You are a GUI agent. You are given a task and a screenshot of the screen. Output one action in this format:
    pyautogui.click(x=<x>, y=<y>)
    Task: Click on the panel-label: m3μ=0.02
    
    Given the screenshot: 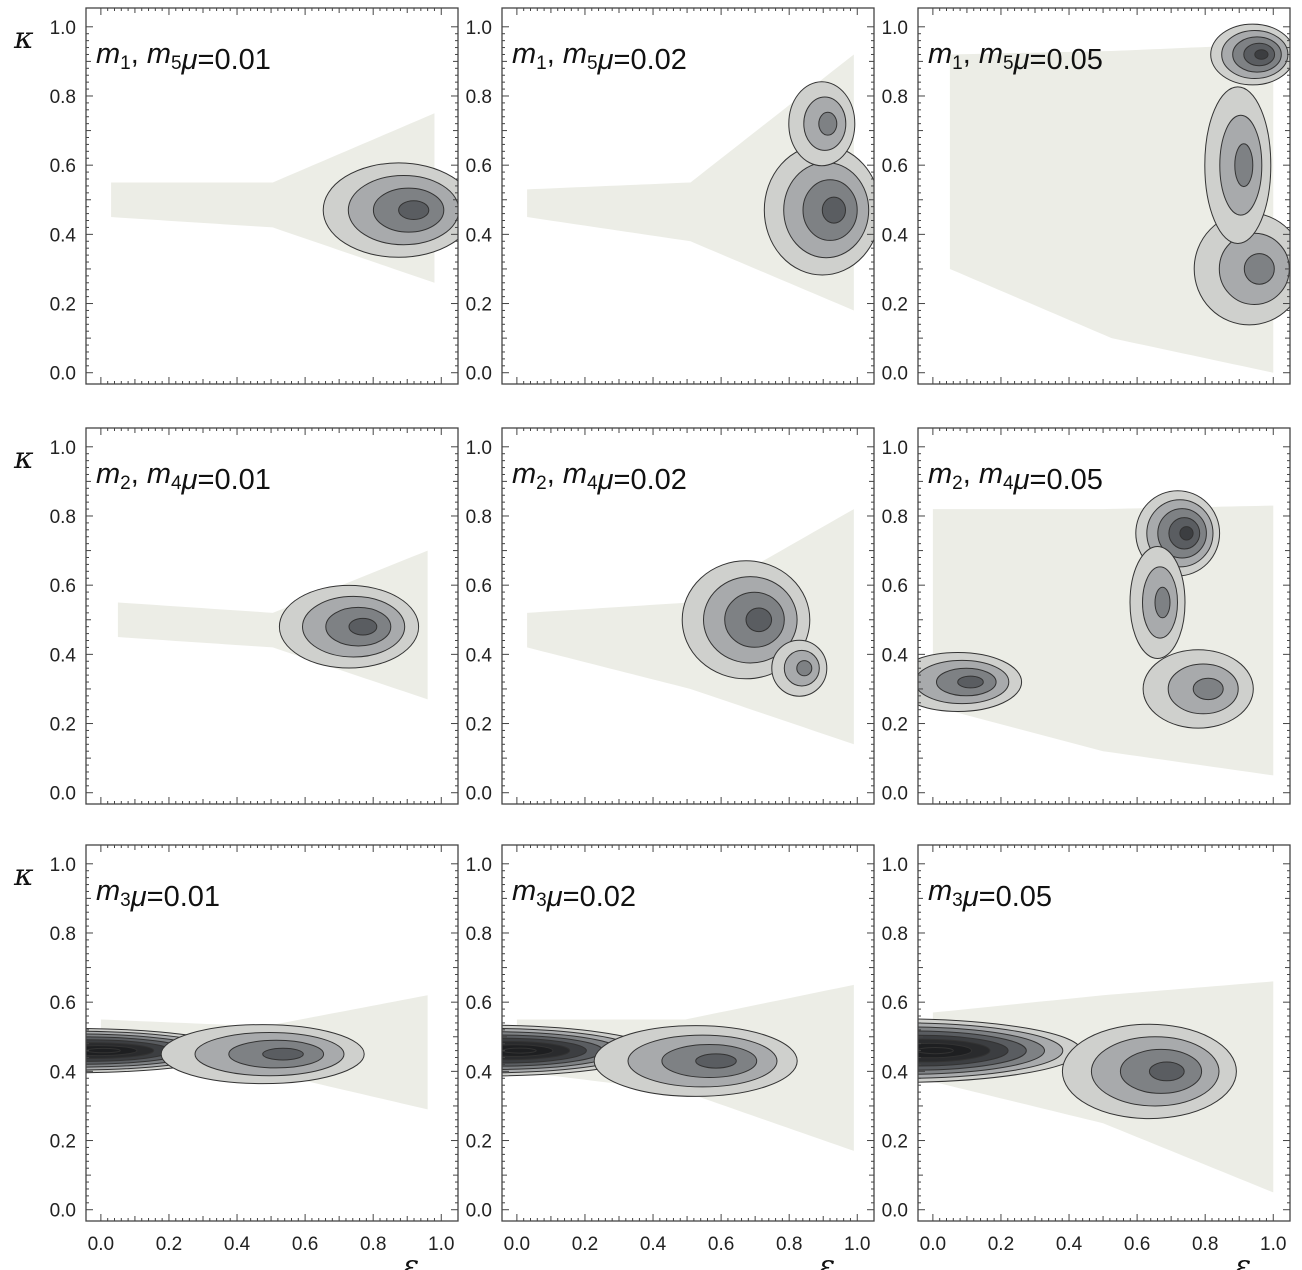 What is the action you would take?
    pyautogui.click(x=574, y=894)
    